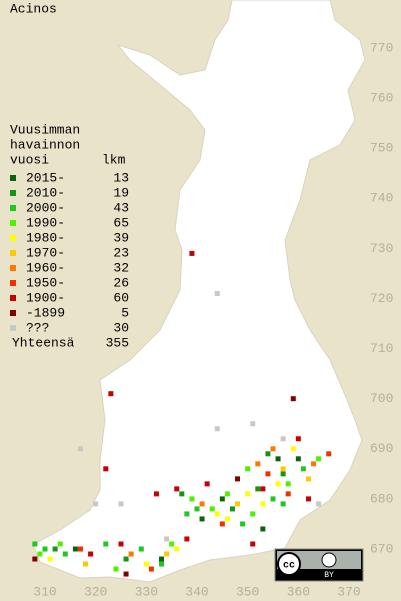 The image size is (401, 601). I want to click on legend-count: 19, so click(121, 192).